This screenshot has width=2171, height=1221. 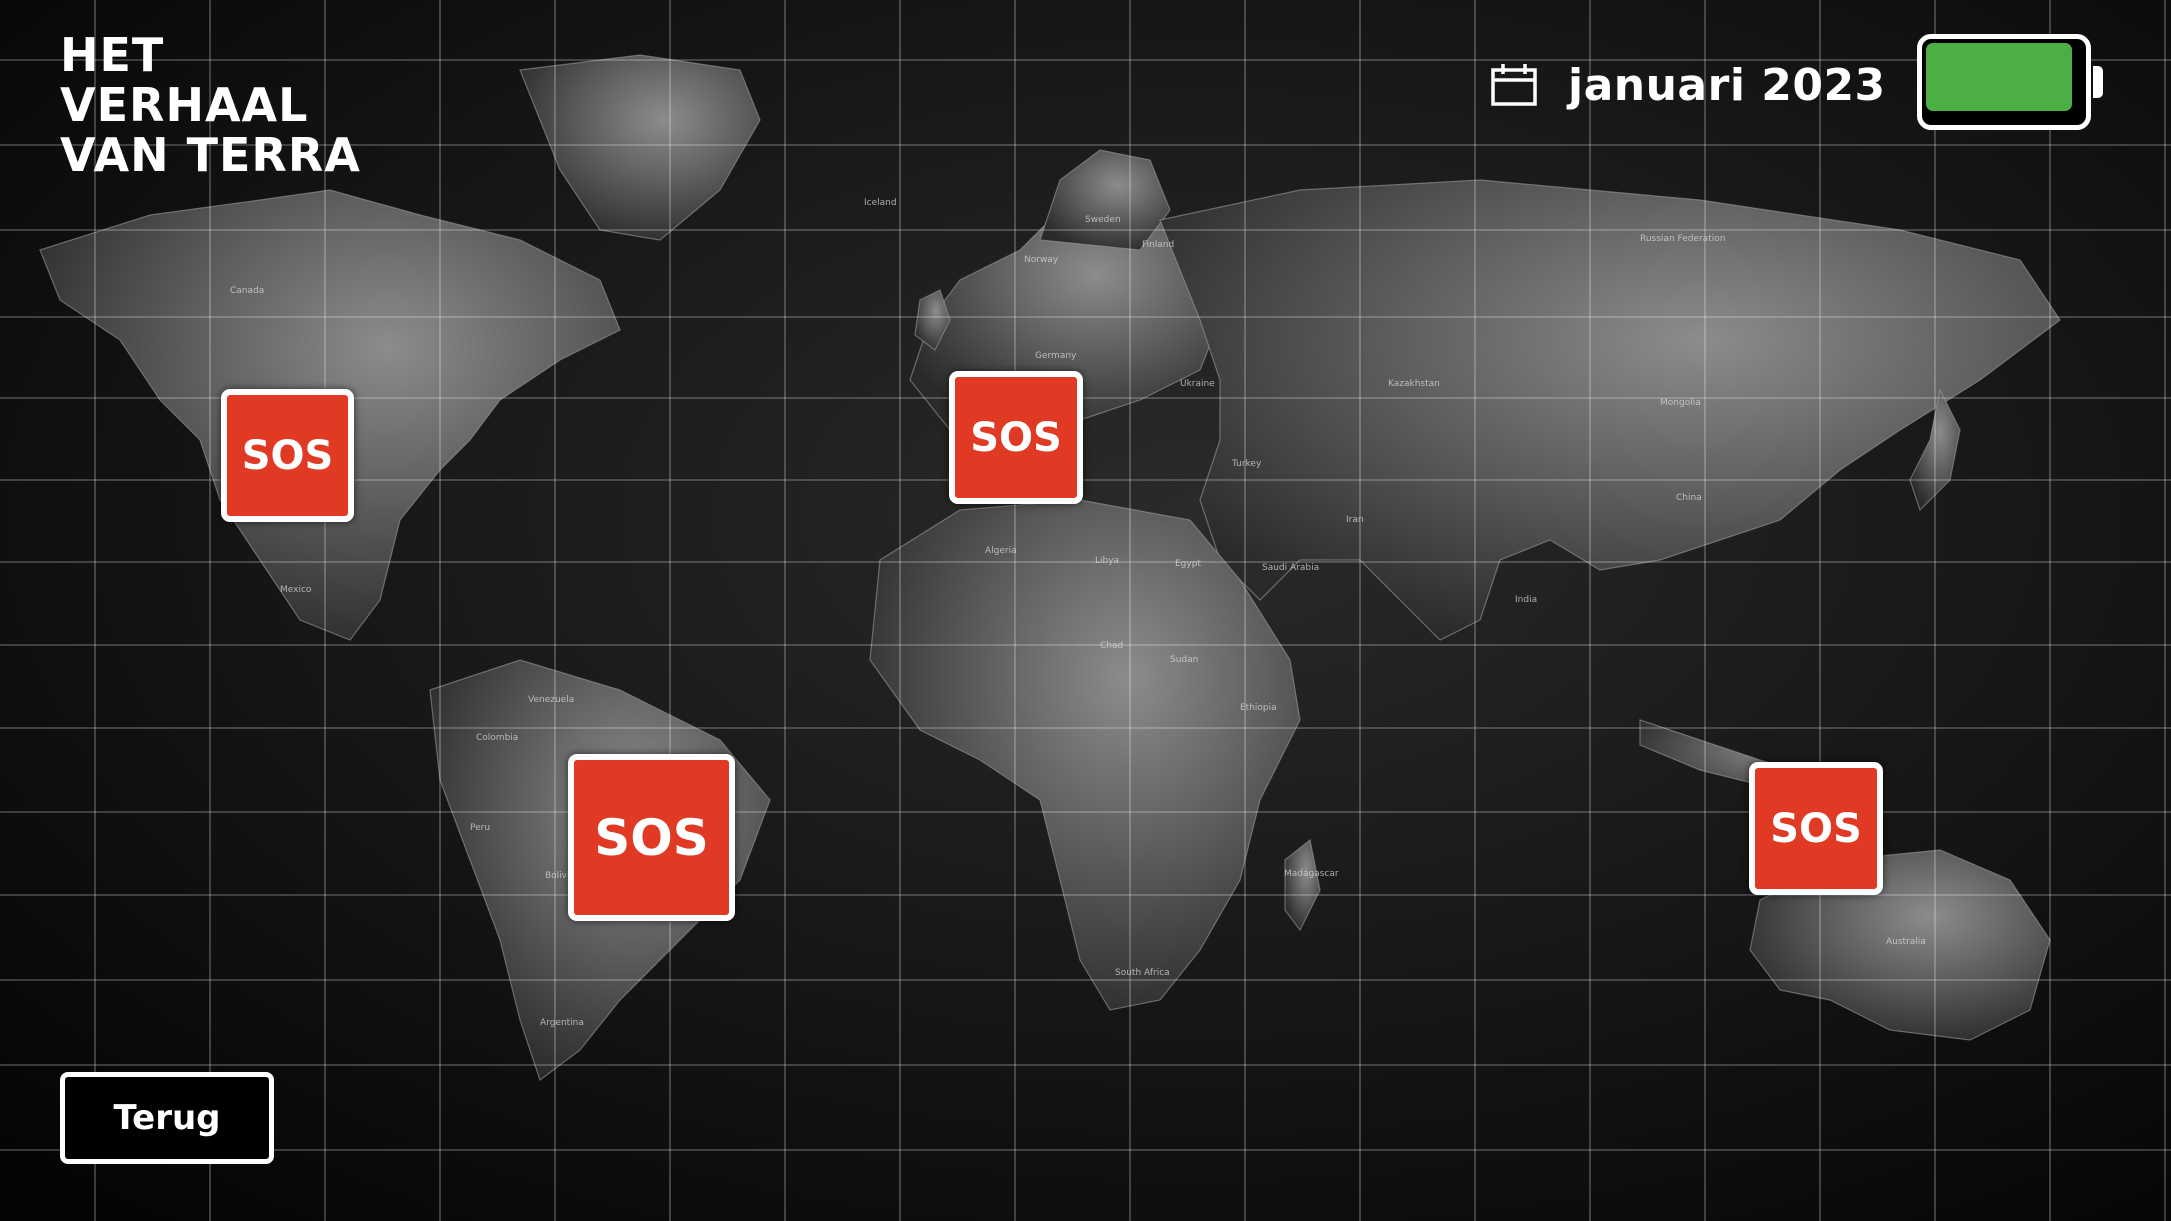 I want to click on scandinavia-shape, so click(x=1105, y=200).